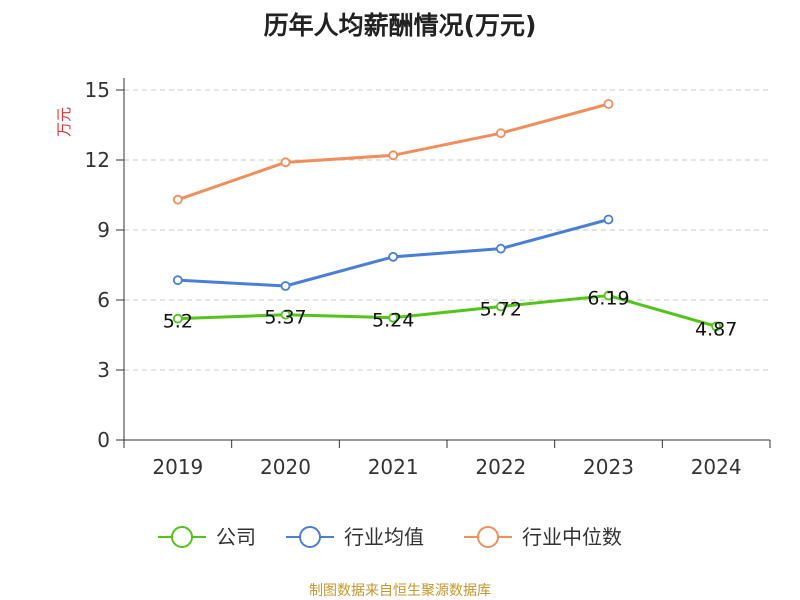 The image size is (800, 600). Describe the element at coordinates (103, 370) in the screenshot. I see `y-tick-label: 3` at that location.